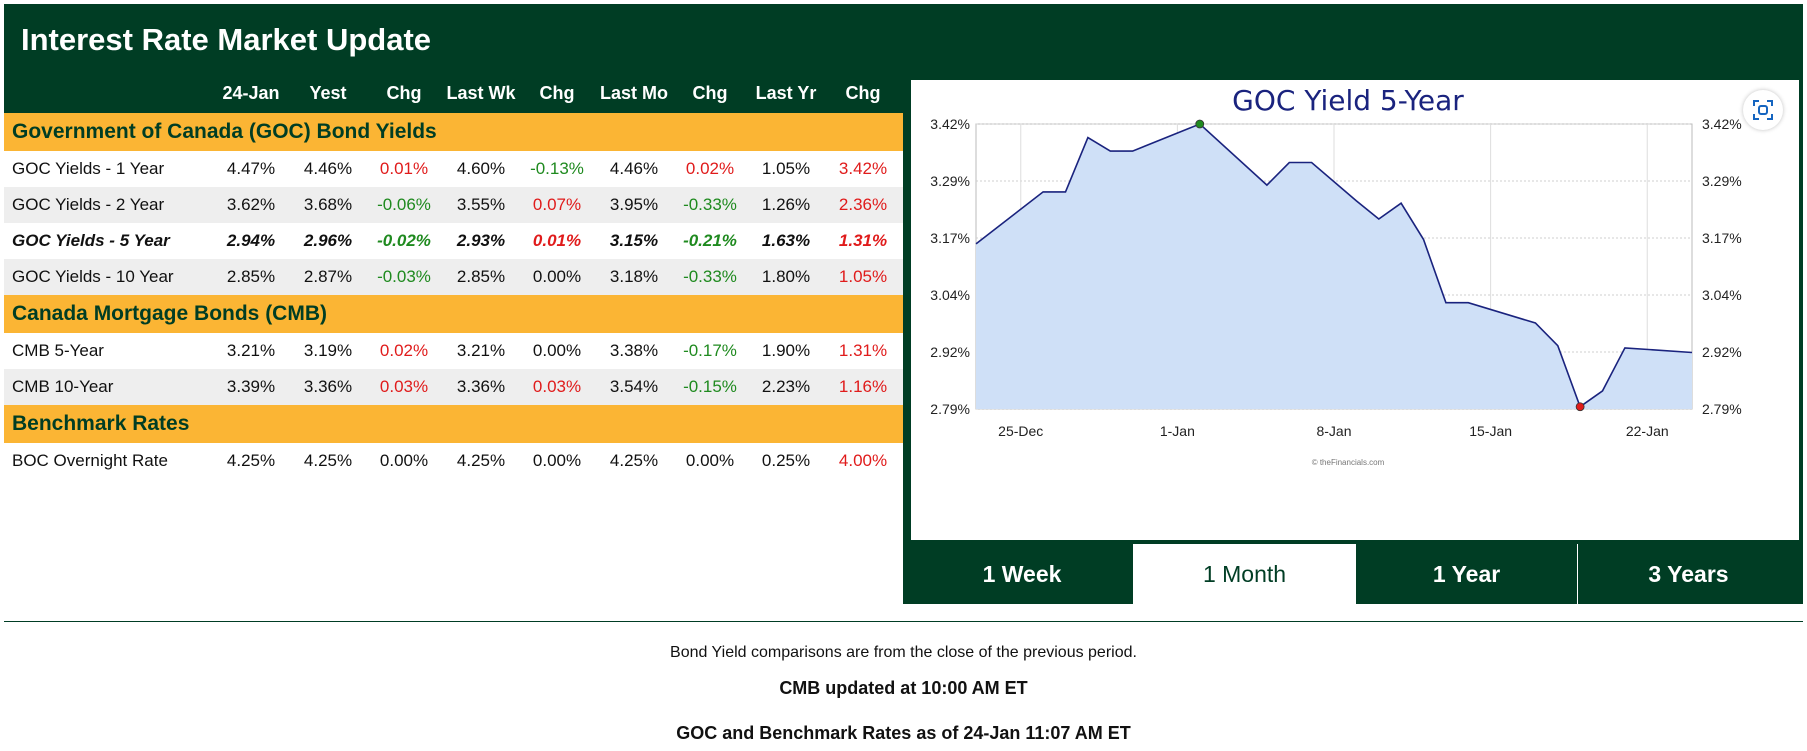  I want to click on table-cell: 1.80%, so click(786, 276).